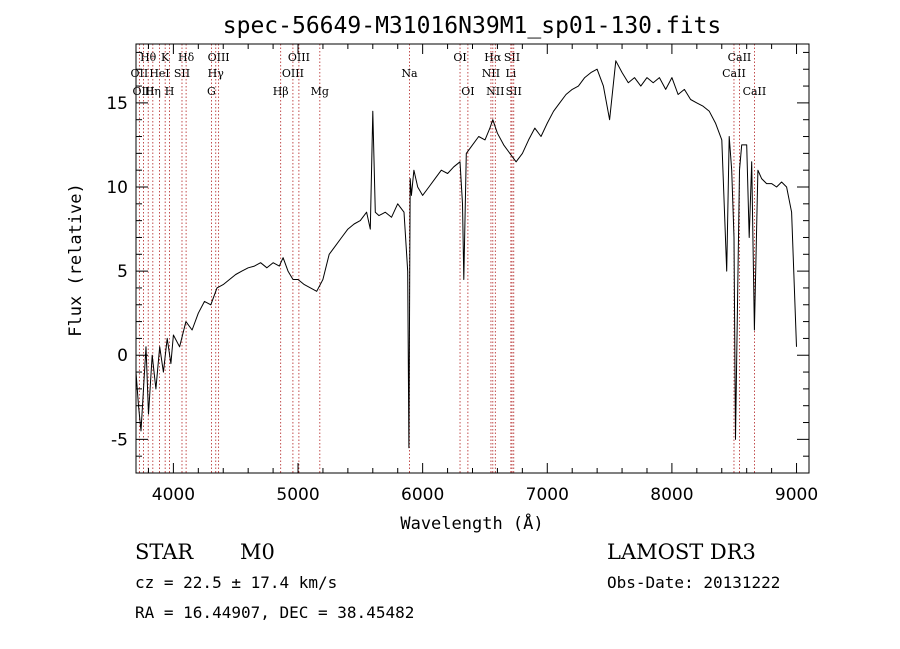 The image size is (900, 649). Describe the element at coordinates (320, 91) in the screenshot. I see `marker-label: Mg` at that location.